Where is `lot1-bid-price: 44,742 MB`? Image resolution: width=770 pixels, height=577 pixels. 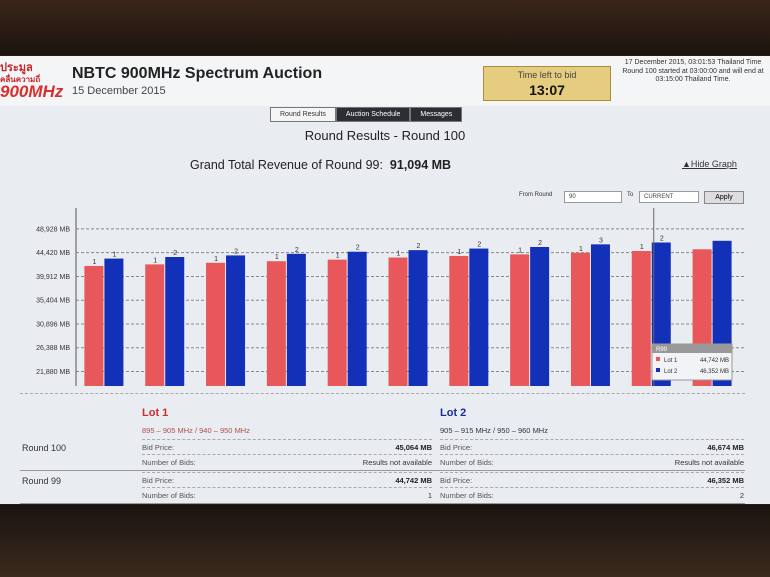
lot1-bid-price: 44,742 MB is located at coordinates (413, 480).